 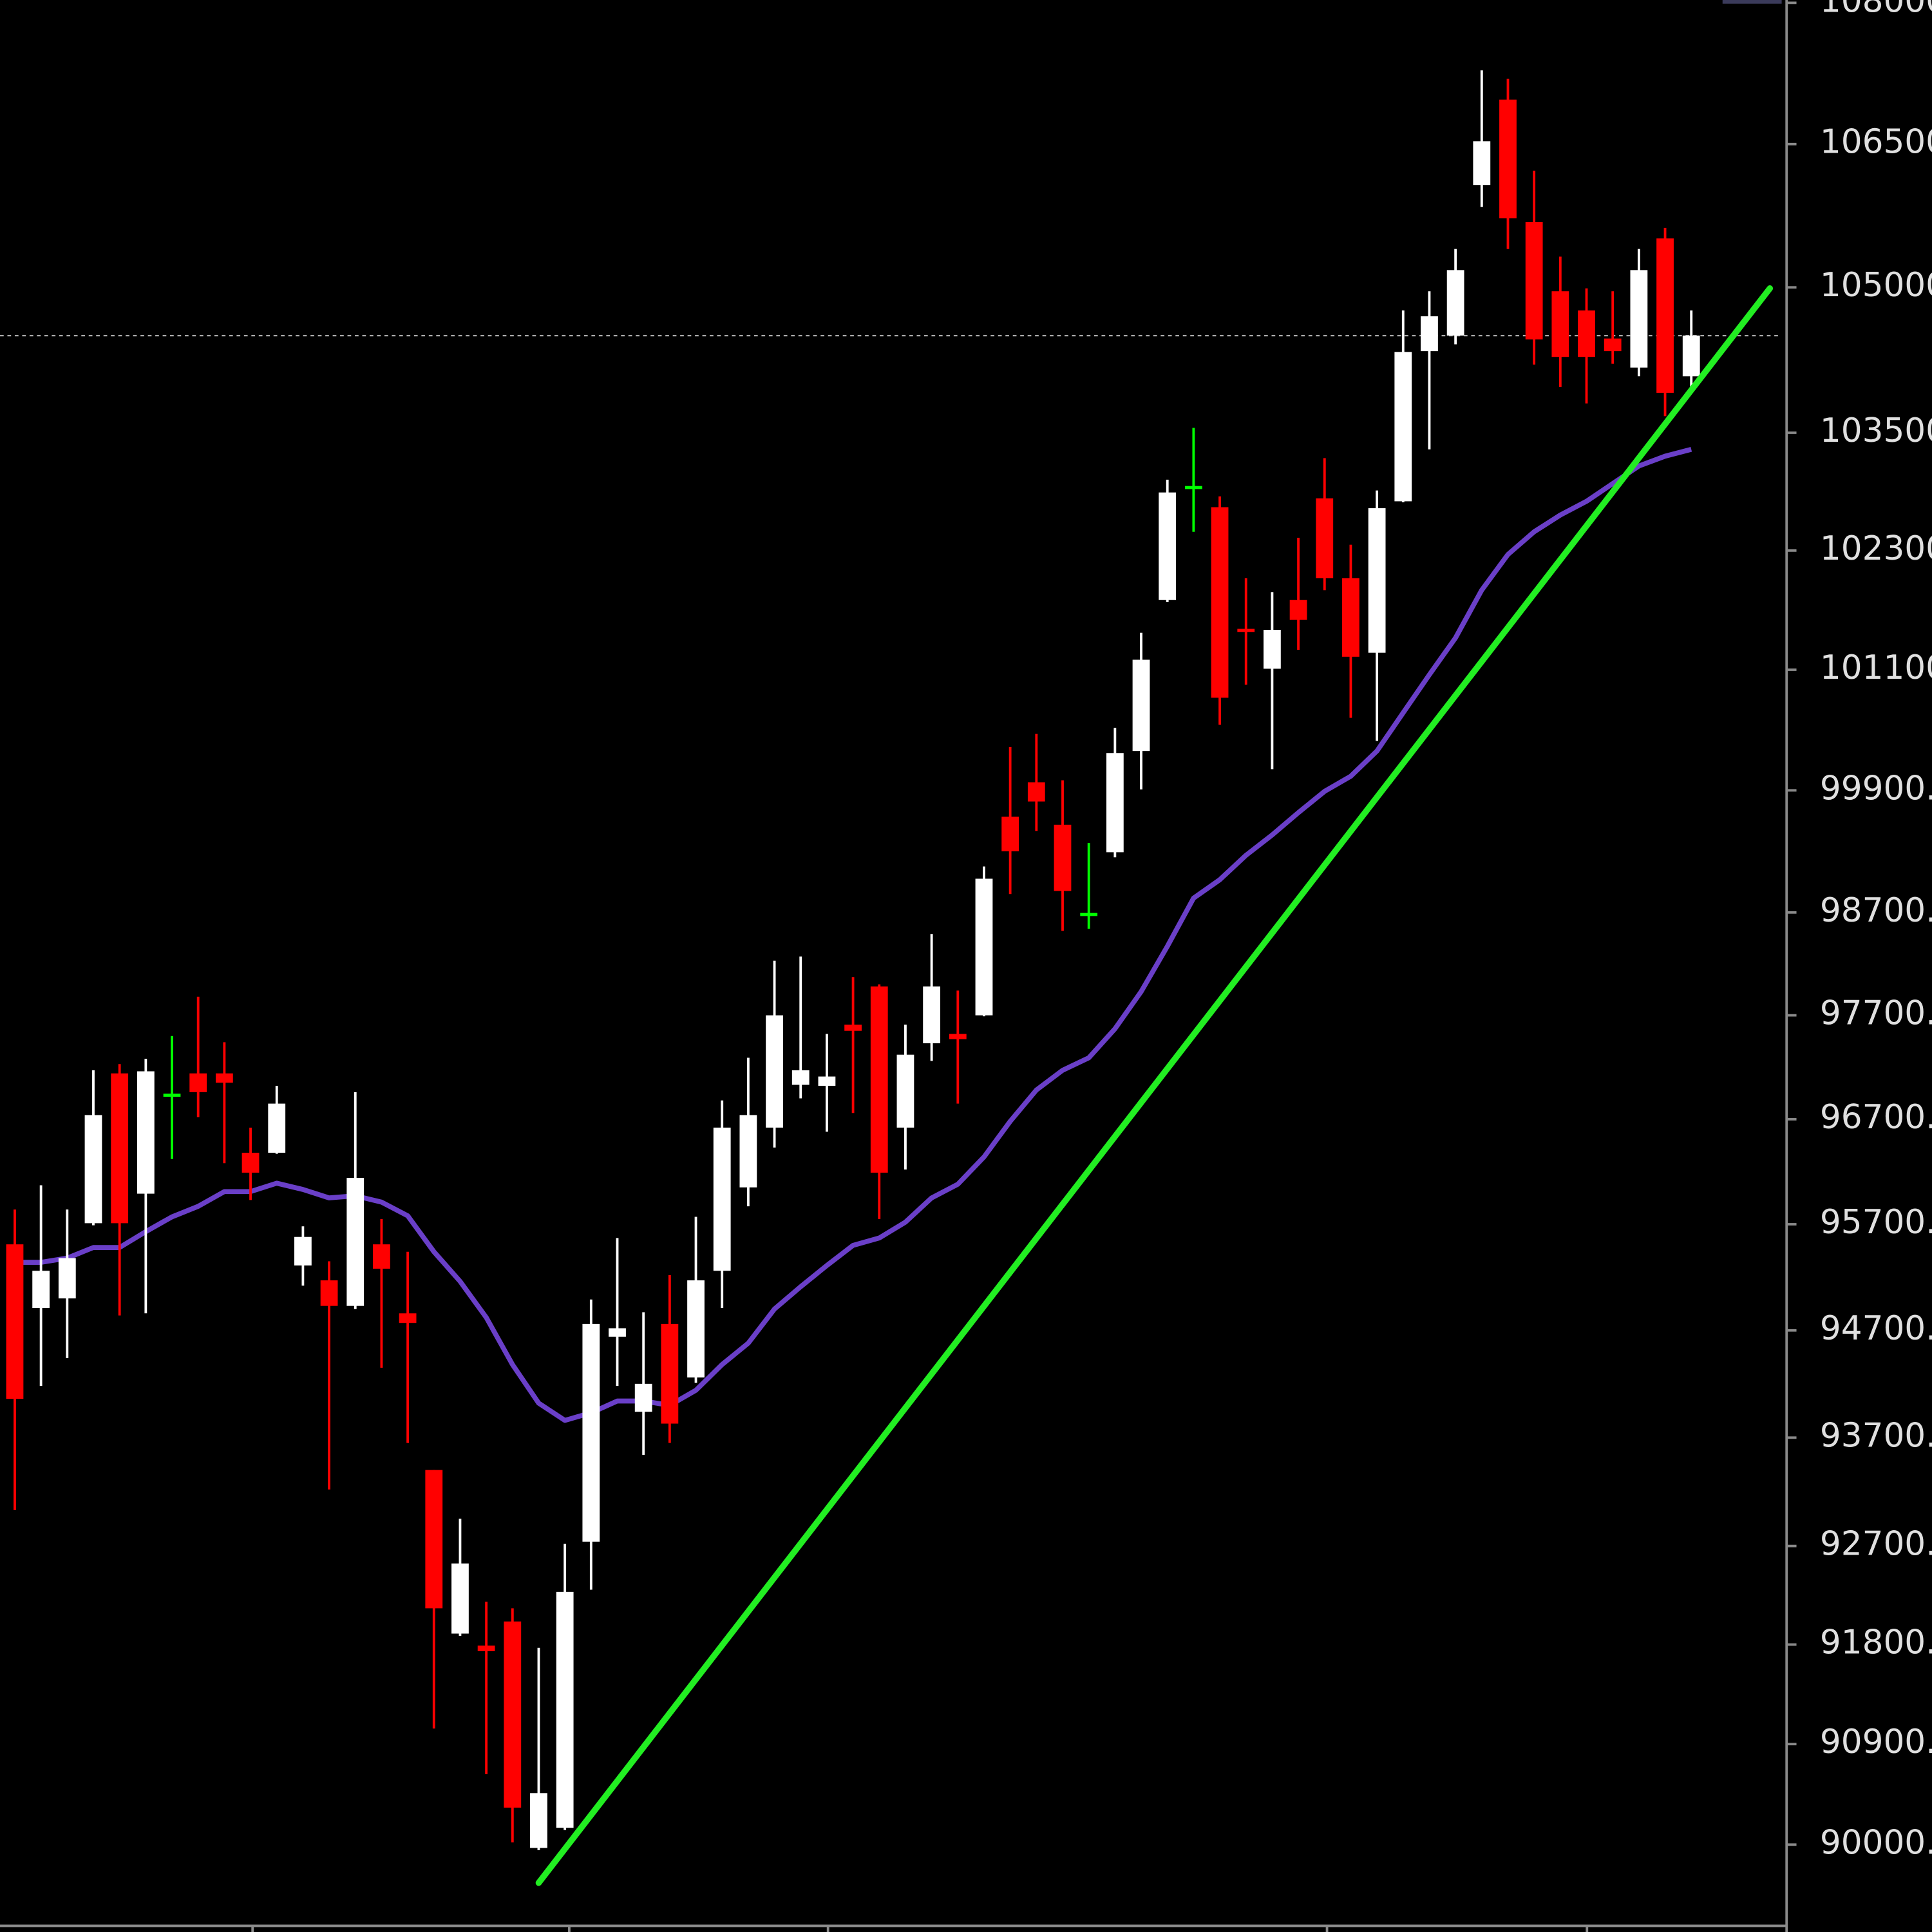 I want to click on y-tick-label: 97700., so click(x=1876, y=1013).